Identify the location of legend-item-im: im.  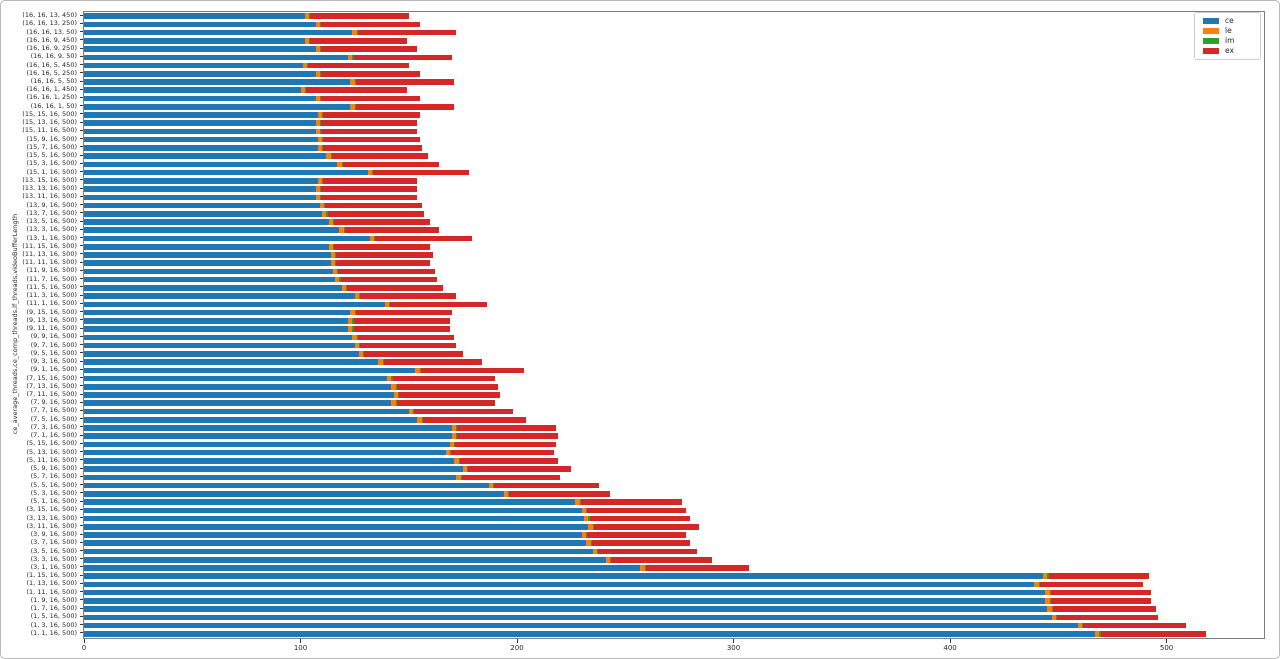
(1227, 41).